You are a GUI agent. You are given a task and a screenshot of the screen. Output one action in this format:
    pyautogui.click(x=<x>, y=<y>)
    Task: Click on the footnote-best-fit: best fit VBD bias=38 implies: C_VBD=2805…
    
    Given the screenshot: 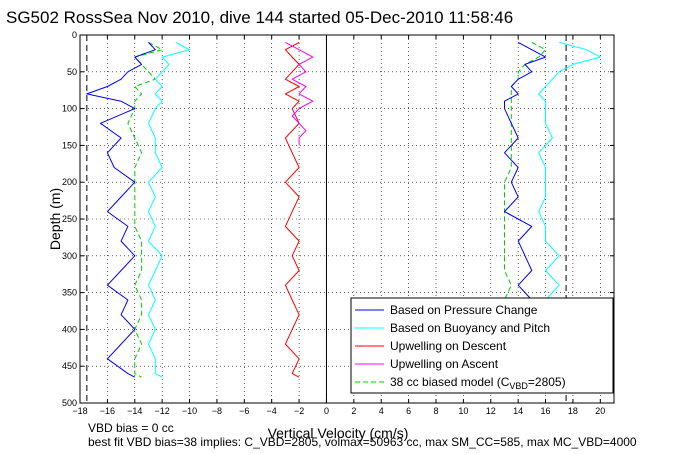 What is the action you would take?
    pyautogui.click(x=362, y=442)
    